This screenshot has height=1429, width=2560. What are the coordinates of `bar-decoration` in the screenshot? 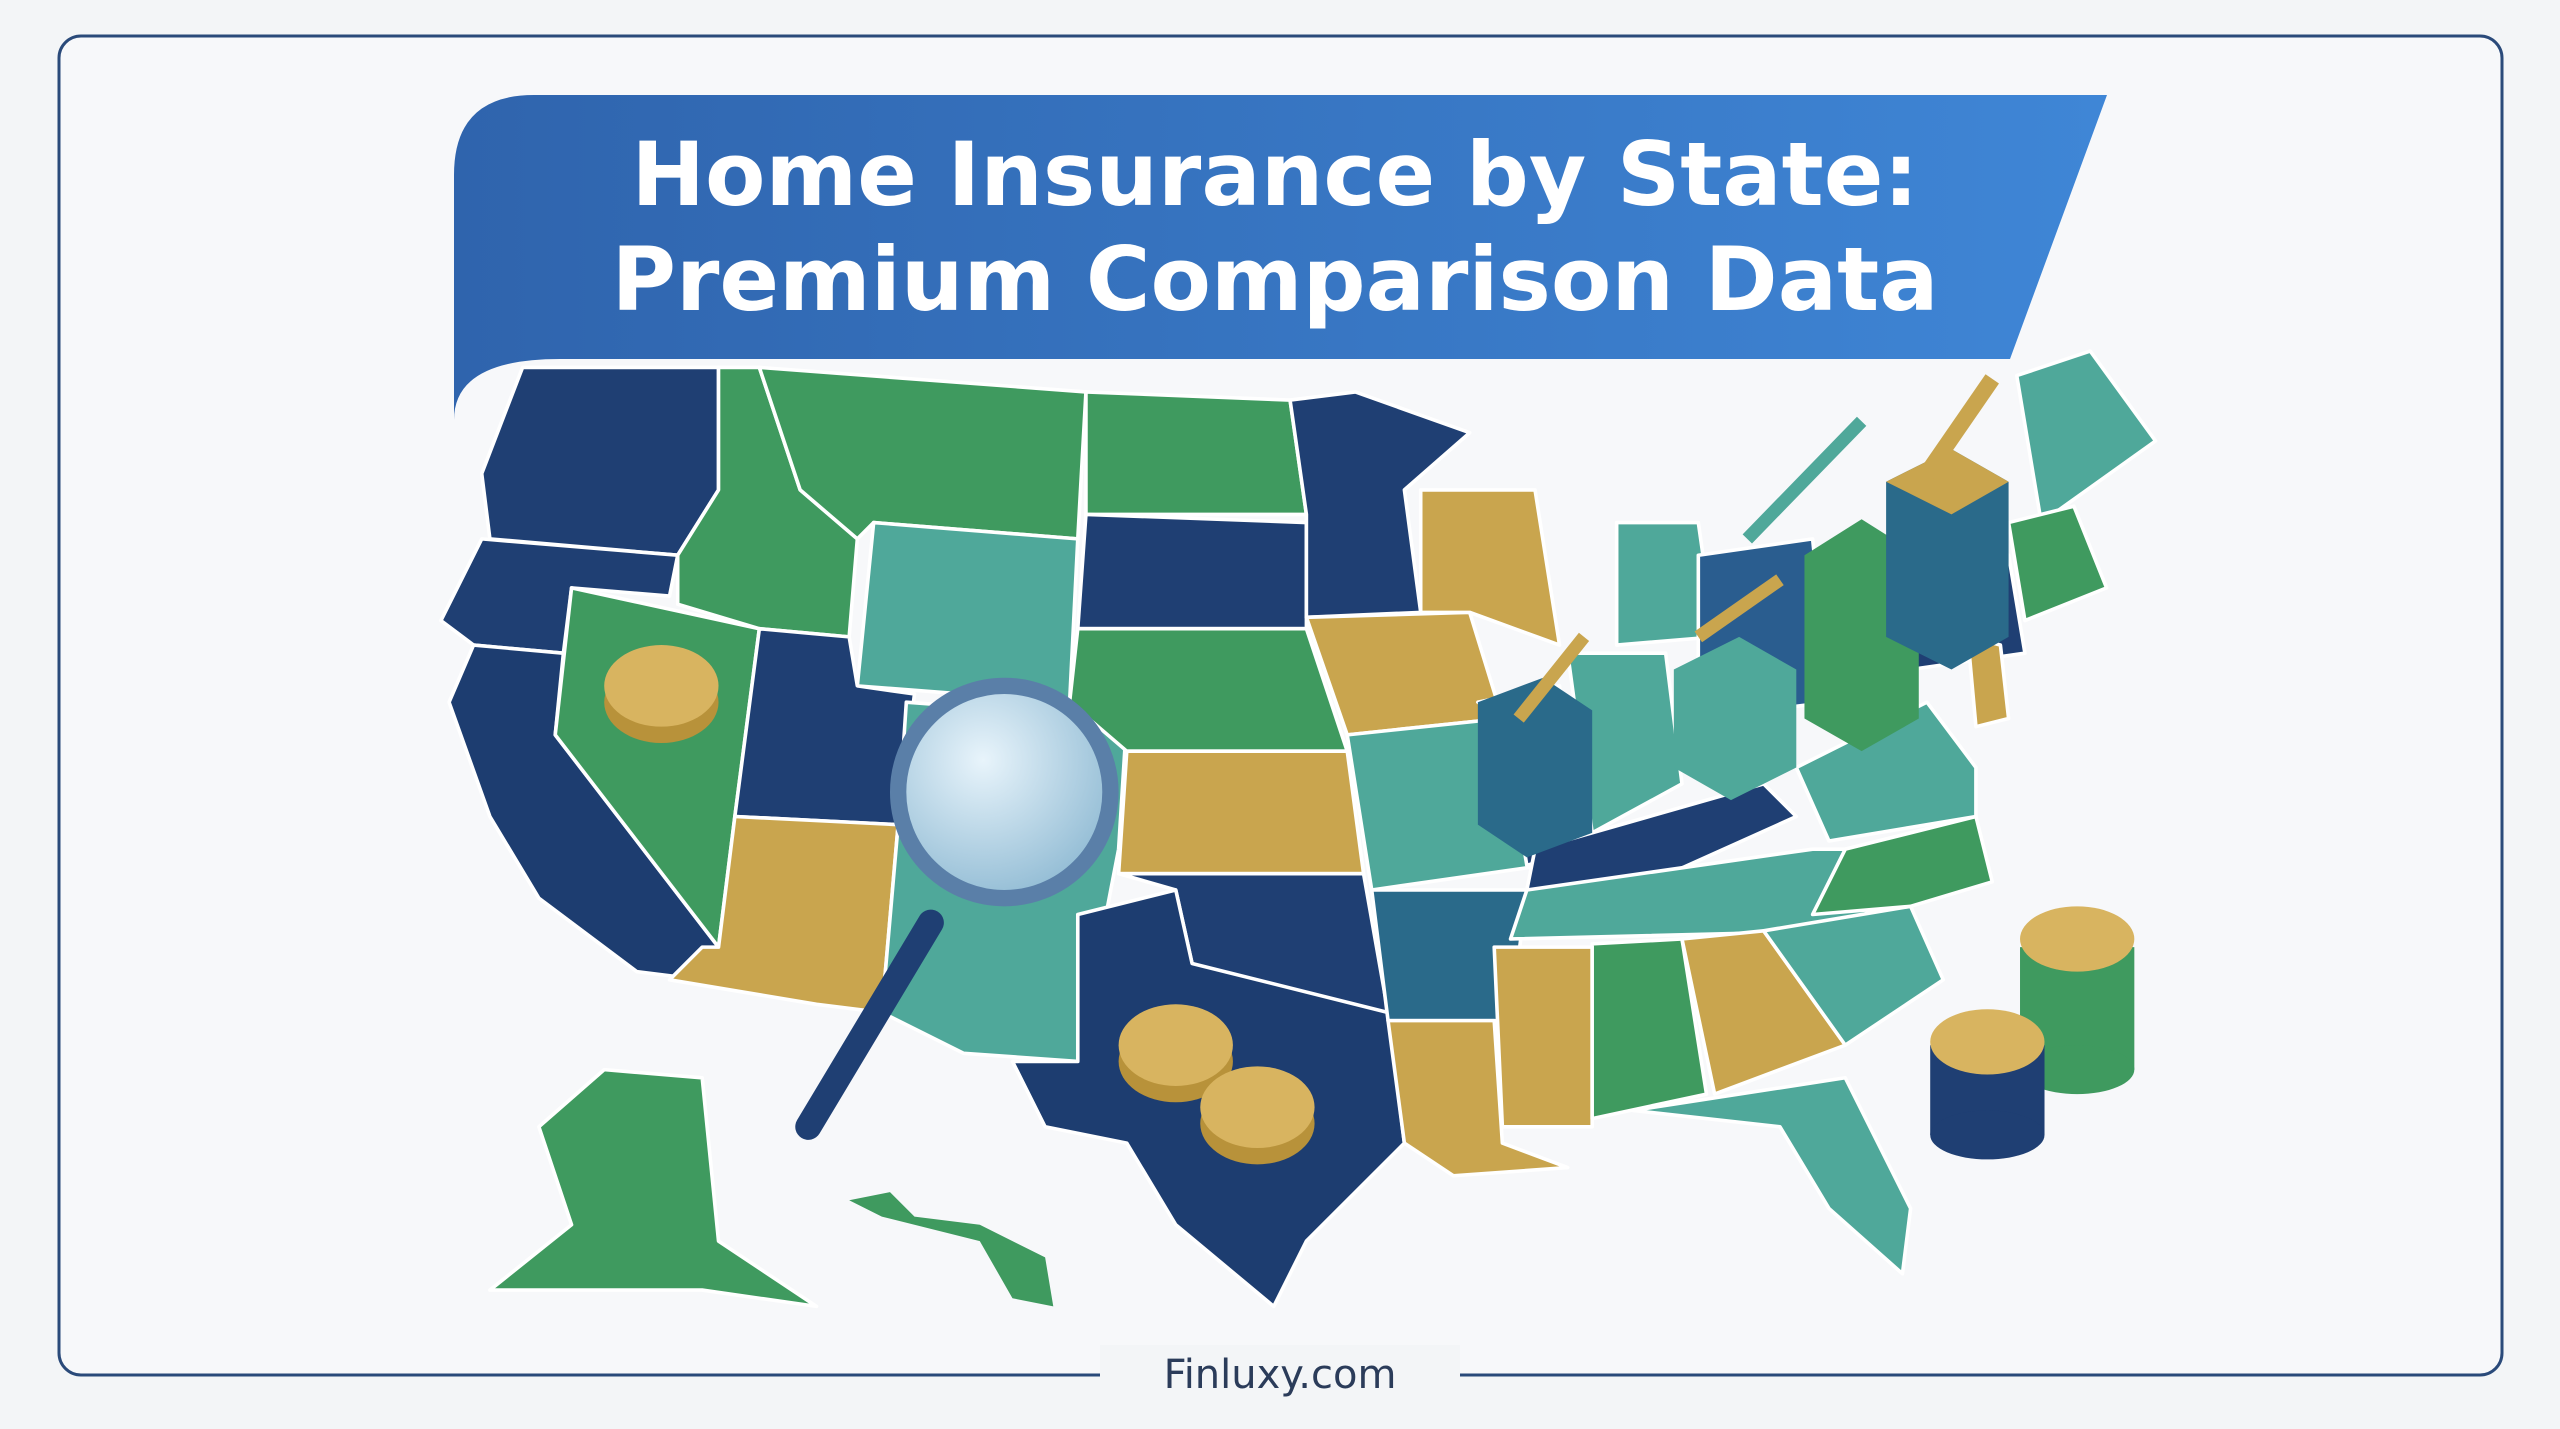 It's located at (1743, 616).